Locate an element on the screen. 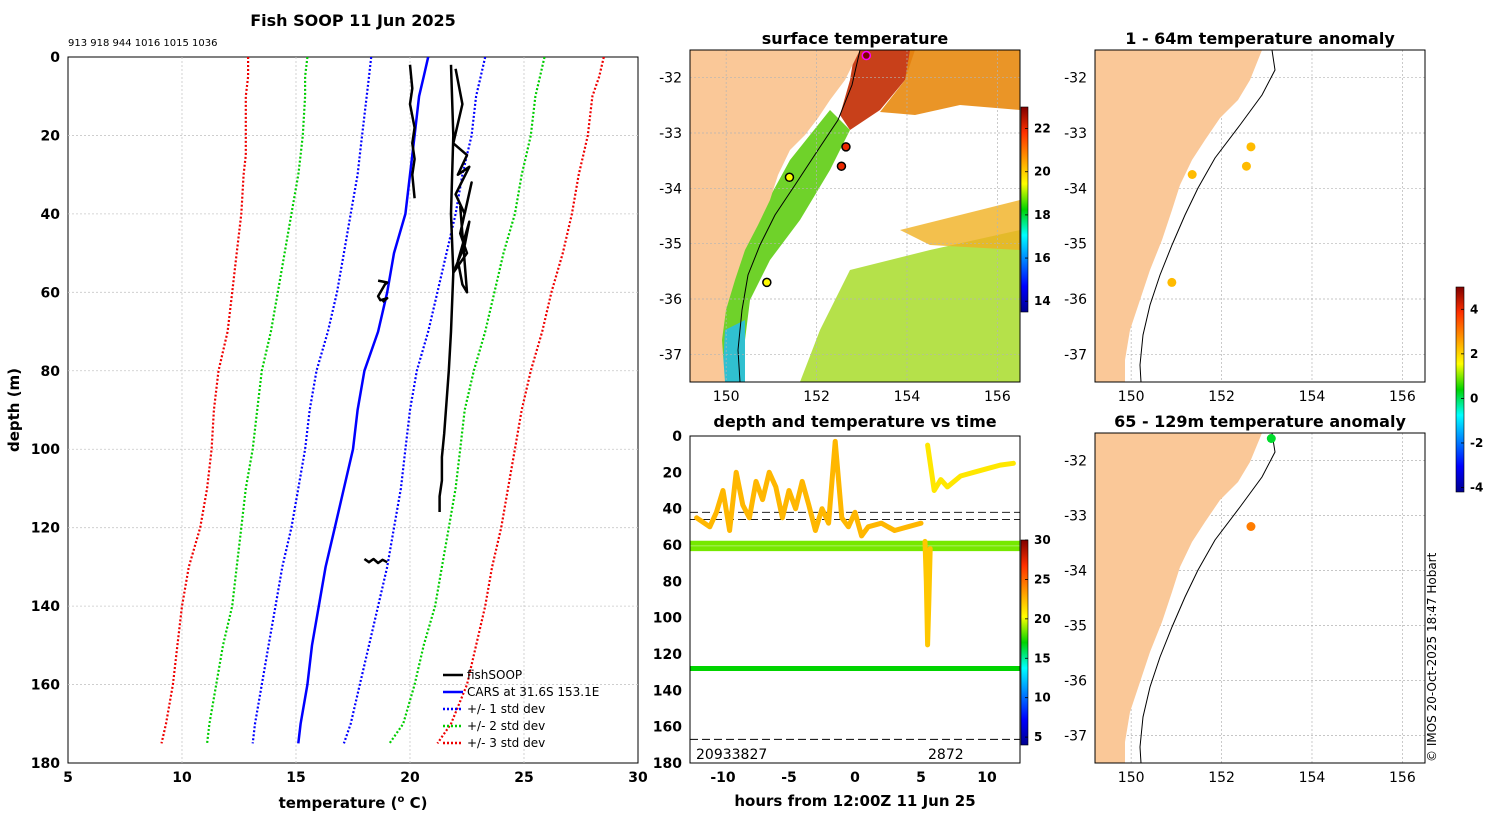 This screenshot has height=820, width=1500. anomaly-shallow-contour is located at coordinates (1207, 216).